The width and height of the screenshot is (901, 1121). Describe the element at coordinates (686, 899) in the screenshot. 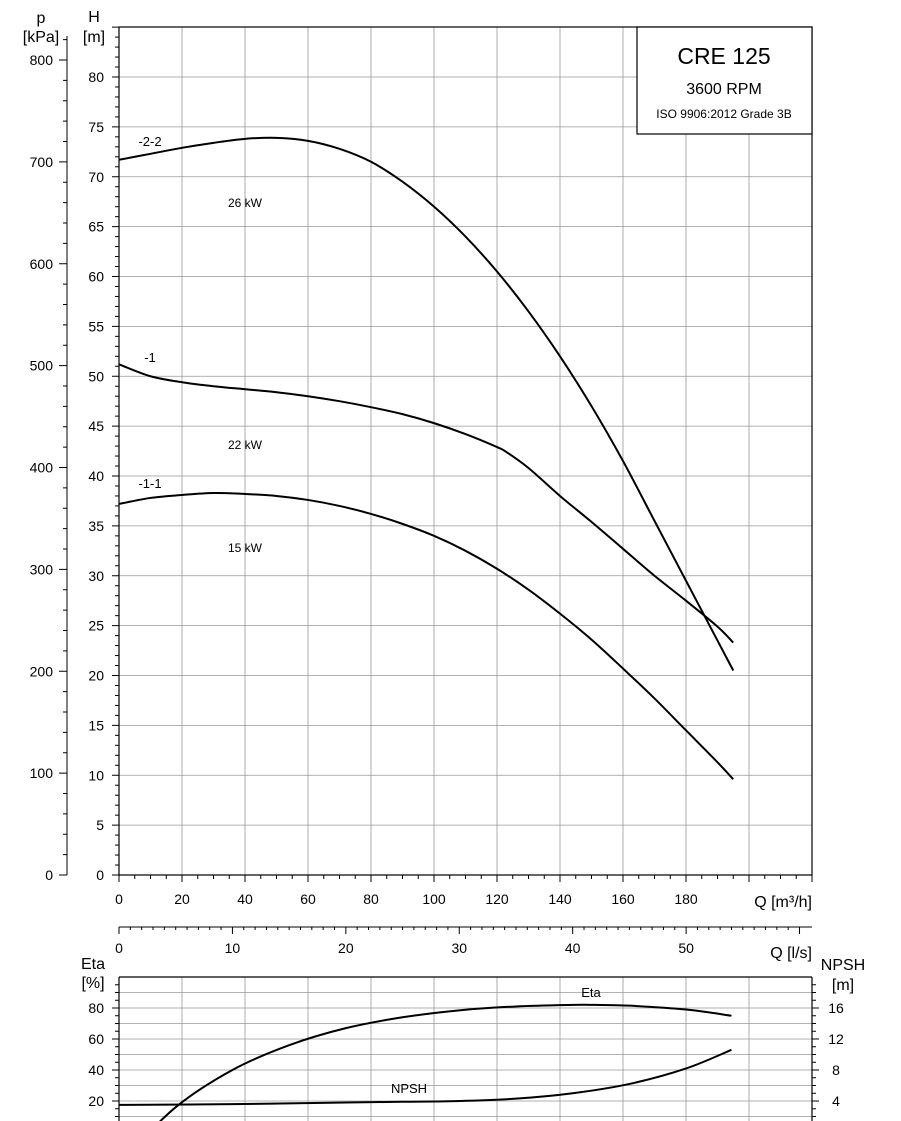

I see `x-tick-label: 180` at that location.